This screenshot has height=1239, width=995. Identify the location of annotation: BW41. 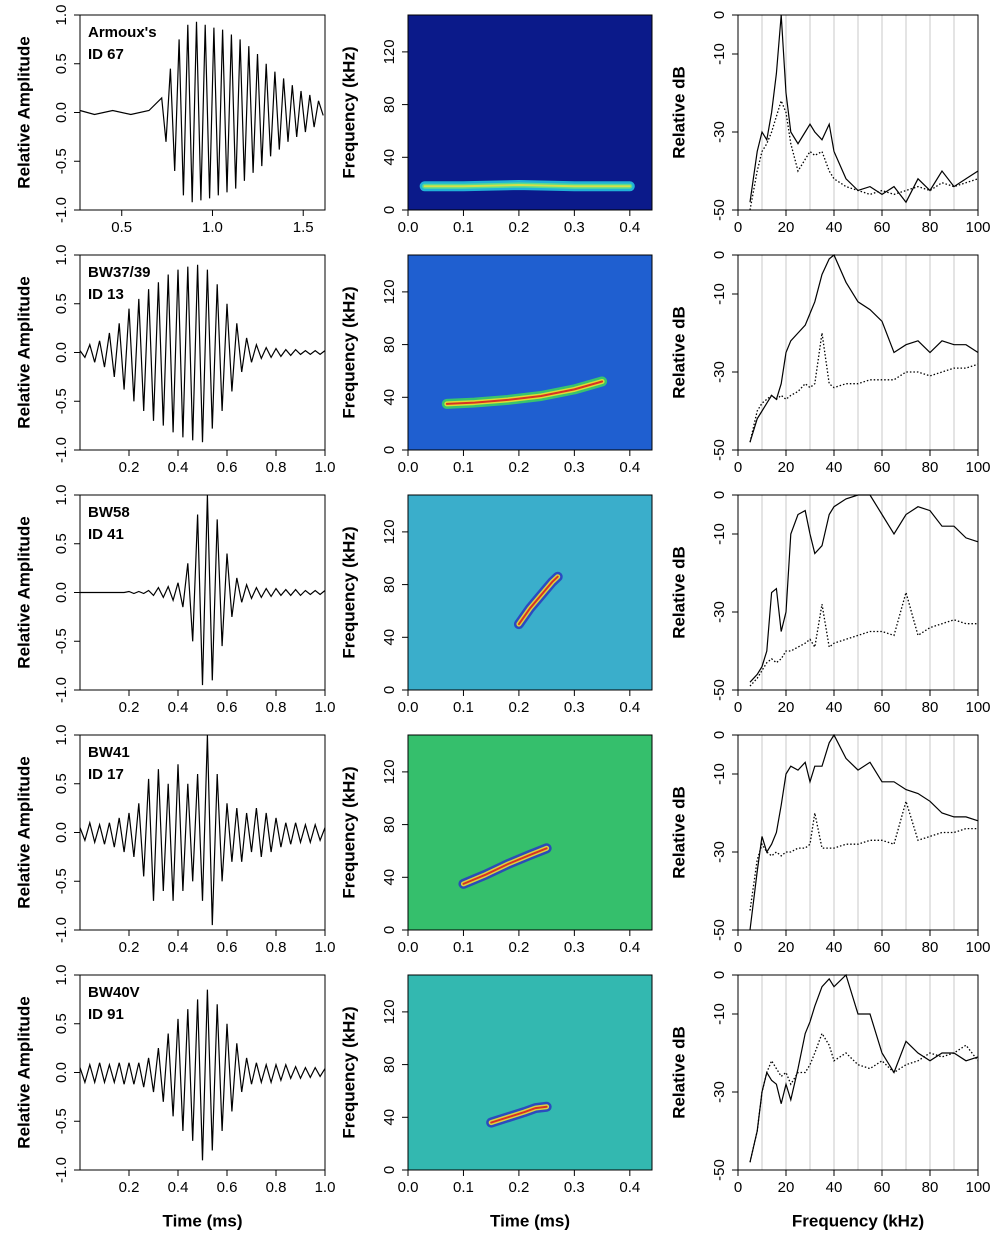
(109, 752).